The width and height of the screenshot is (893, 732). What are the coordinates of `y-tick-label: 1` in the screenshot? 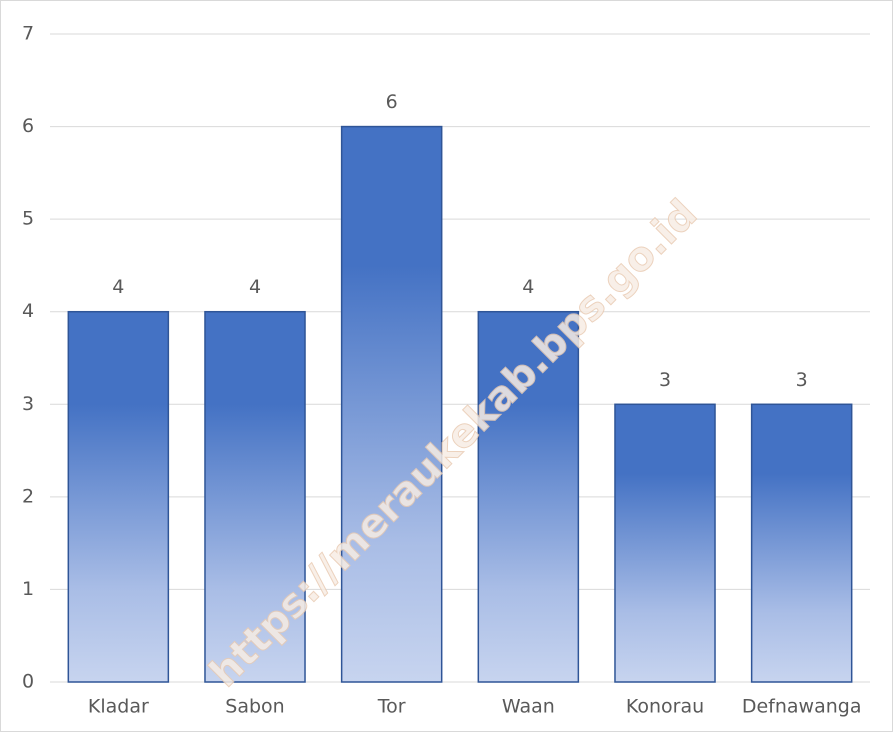 It's located at (28, 589).